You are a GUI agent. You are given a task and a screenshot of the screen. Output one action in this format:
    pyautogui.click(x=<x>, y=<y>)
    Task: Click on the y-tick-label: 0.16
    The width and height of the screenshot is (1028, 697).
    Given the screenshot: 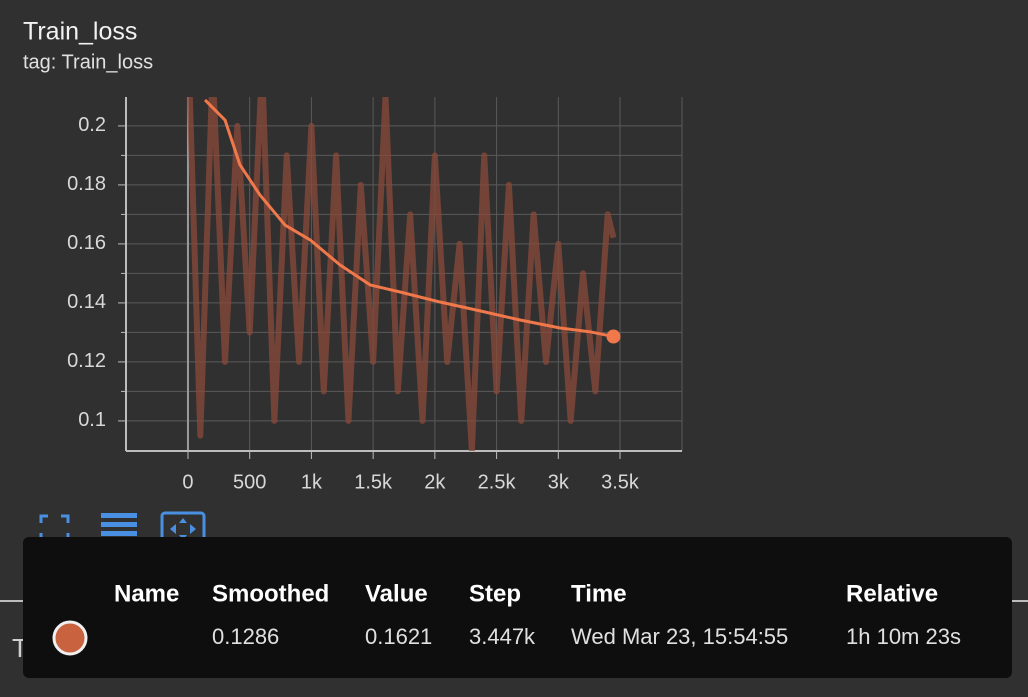 What is the action you would take?
    pyautogui.click(x=86, y=243)
    